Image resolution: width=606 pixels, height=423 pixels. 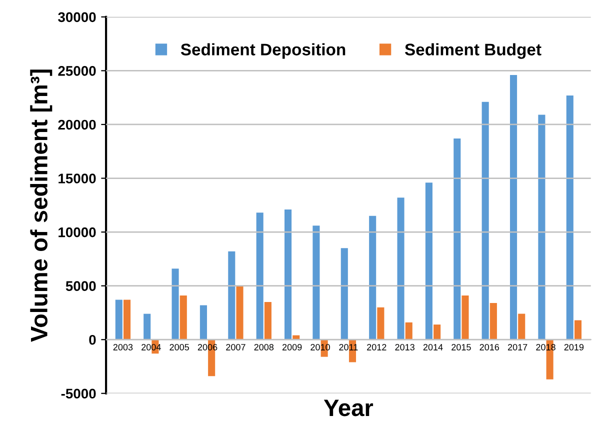 I want to click on y-tick-label: 30000, so click(x=77, y=17).